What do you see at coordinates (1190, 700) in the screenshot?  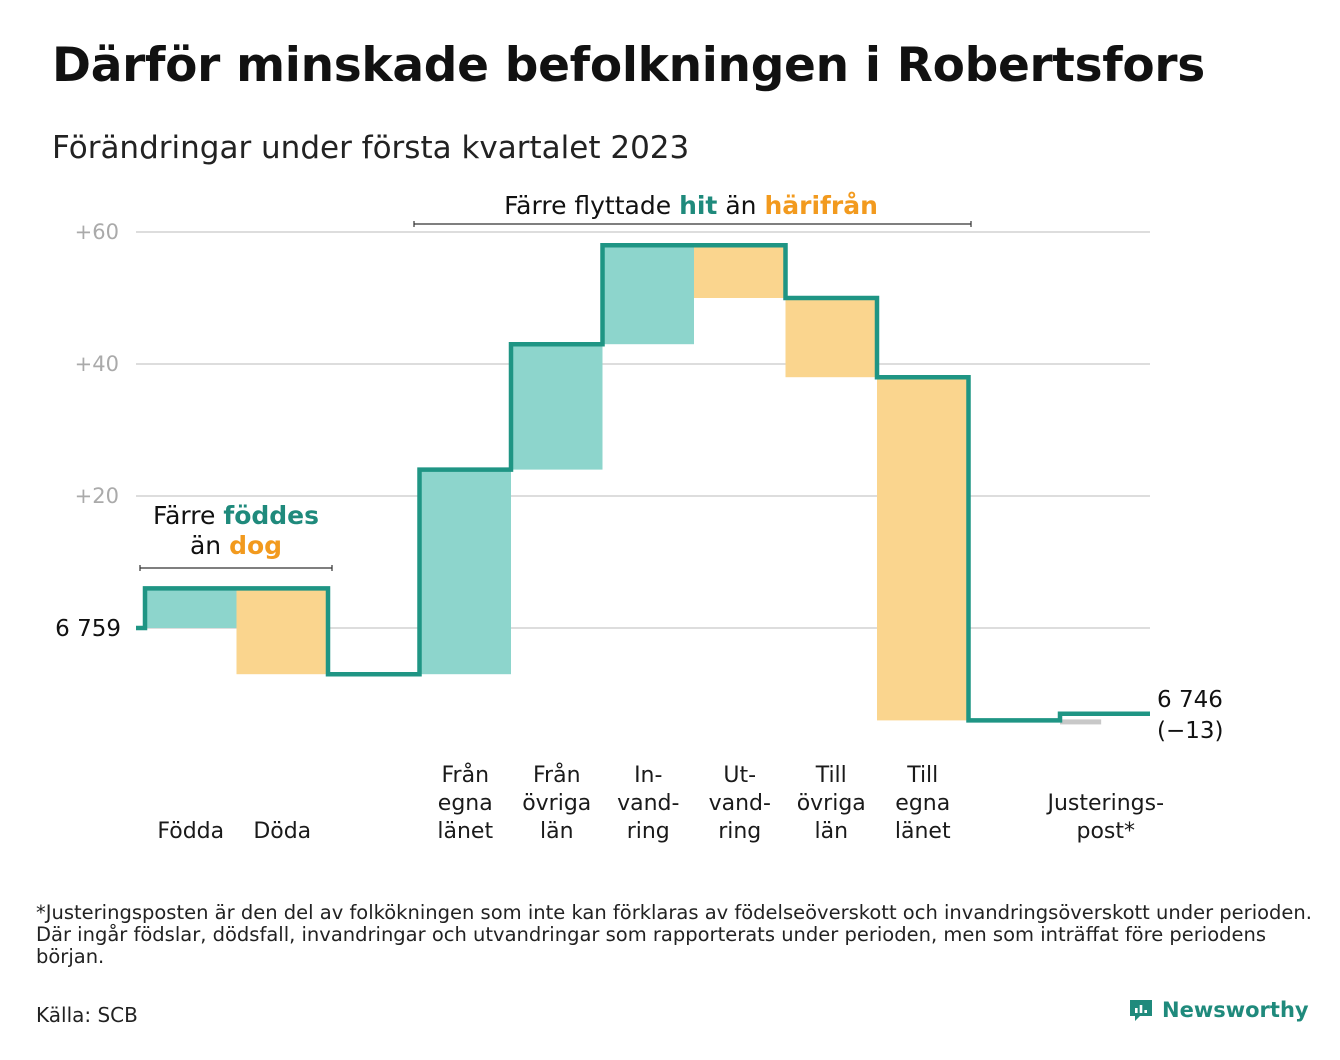 I see `end-value-label: 6 746` at bounding box center [1190, 700].